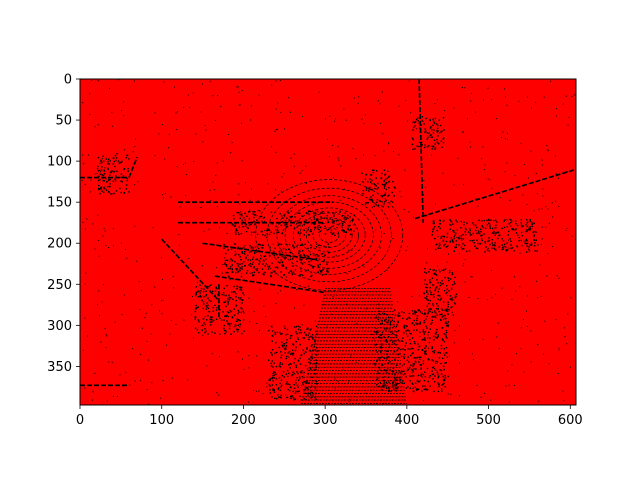 The width and height of the screenshot is (640, 480). What do you see at coordinates (406, 420) in the screenshot?
I see `x-tick-label: 400` at bounding box center [406, 420].